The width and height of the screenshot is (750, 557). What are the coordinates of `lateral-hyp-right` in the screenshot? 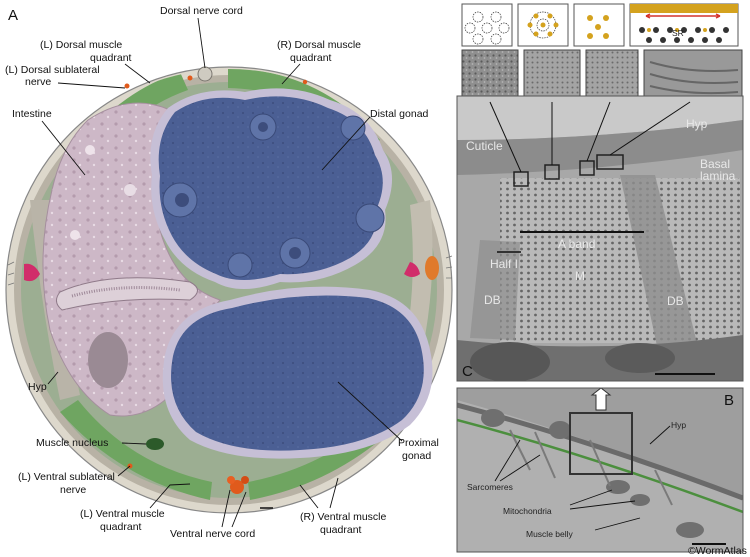 It's located at (414, 300).